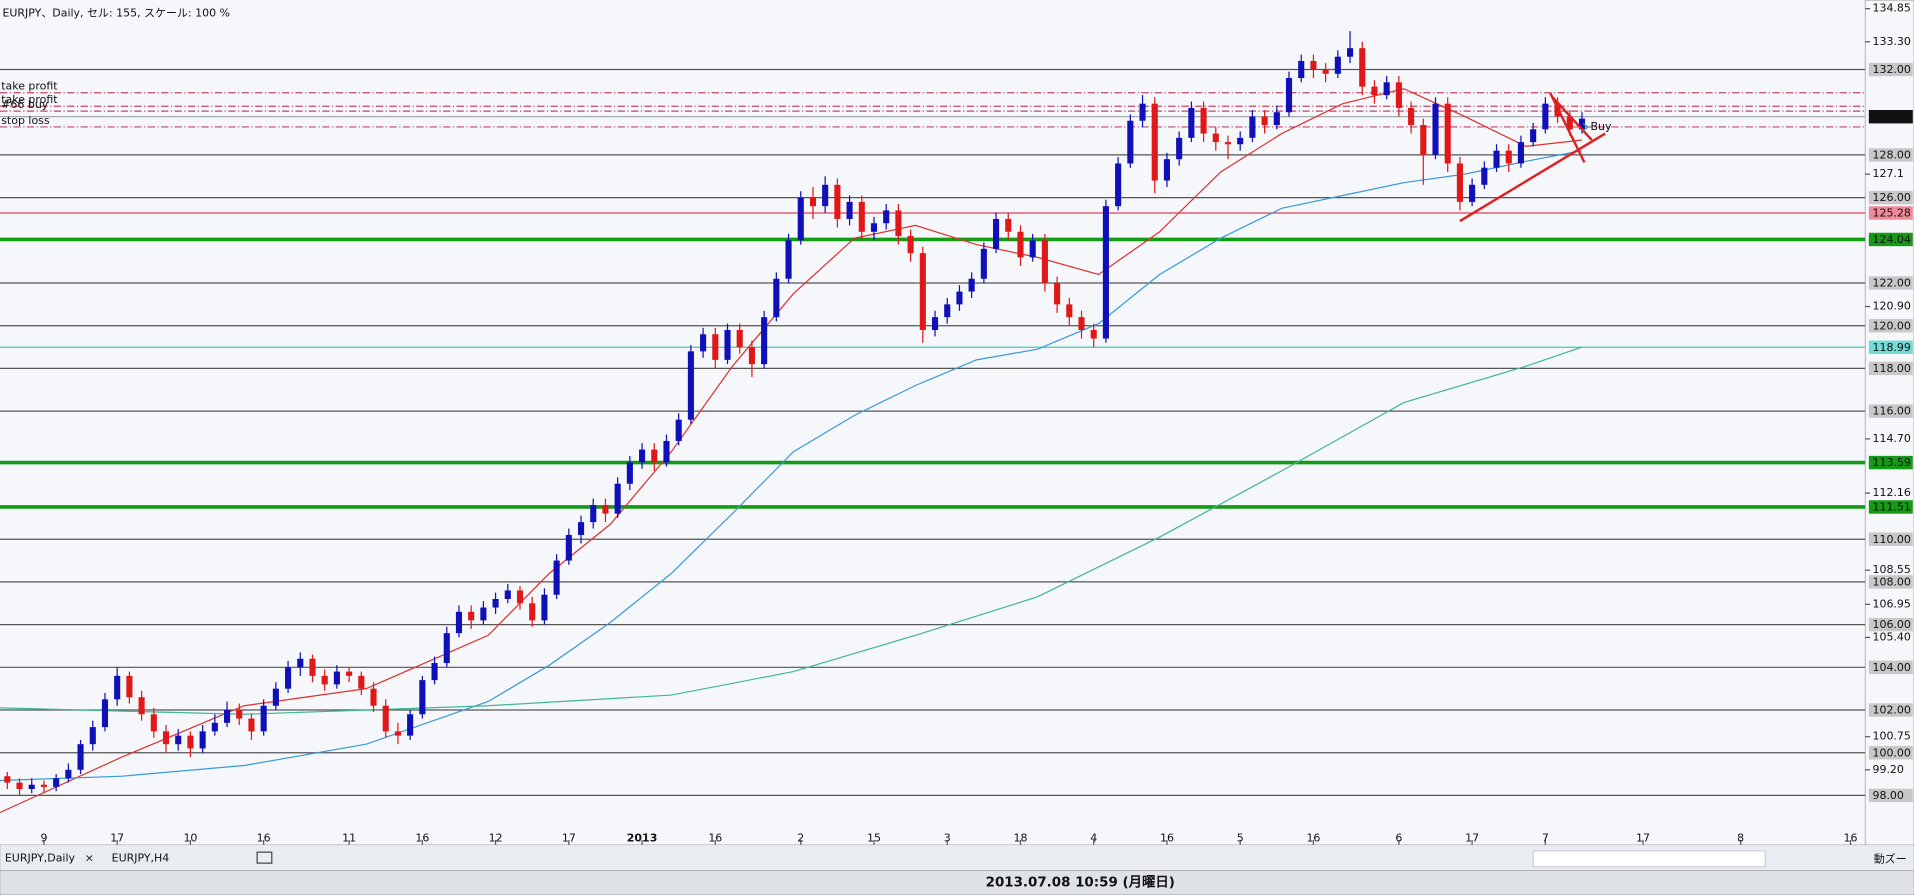 The image size is (1914, 895). I want to click on status-bar, so click(957, 882).